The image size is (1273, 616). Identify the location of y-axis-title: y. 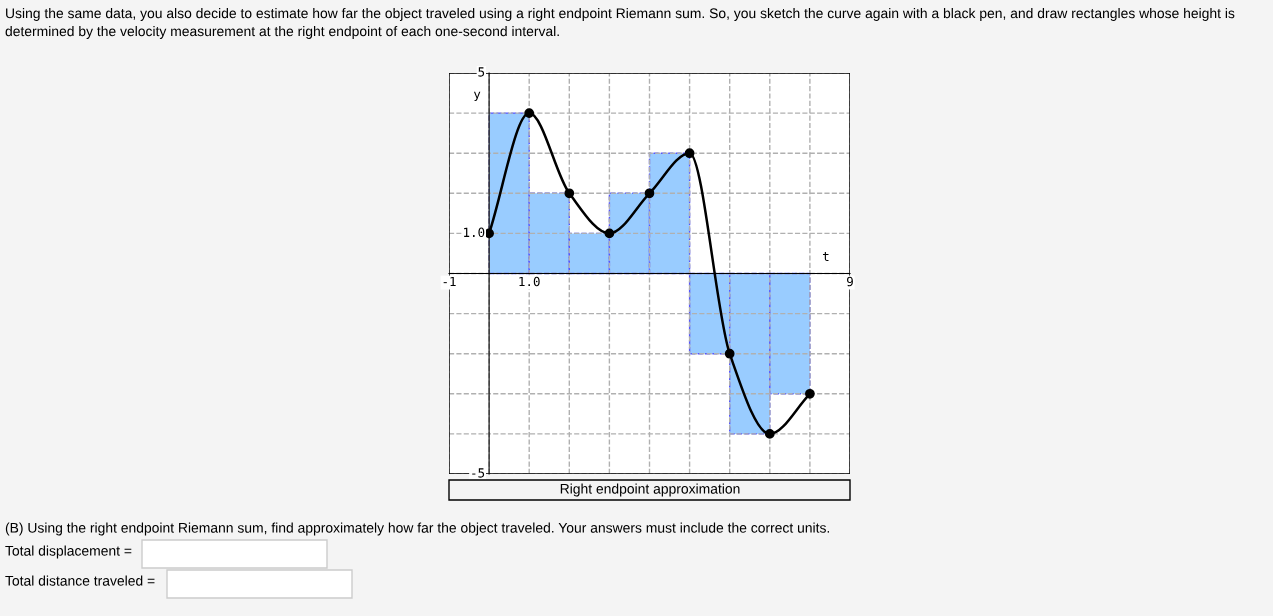
(477, 96).